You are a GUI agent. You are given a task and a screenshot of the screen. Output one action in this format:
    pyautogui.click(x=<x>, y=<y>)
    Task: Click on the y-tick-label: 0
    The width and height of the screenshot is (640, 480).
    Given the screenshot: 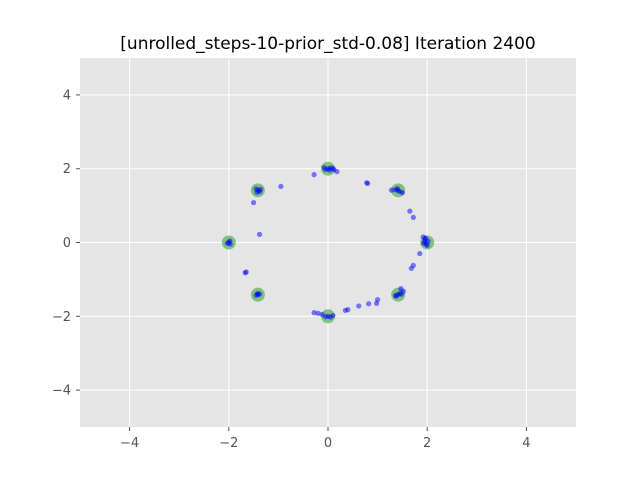 What is the action you would take?
    pyautogui.click(x=67, y=243)
    